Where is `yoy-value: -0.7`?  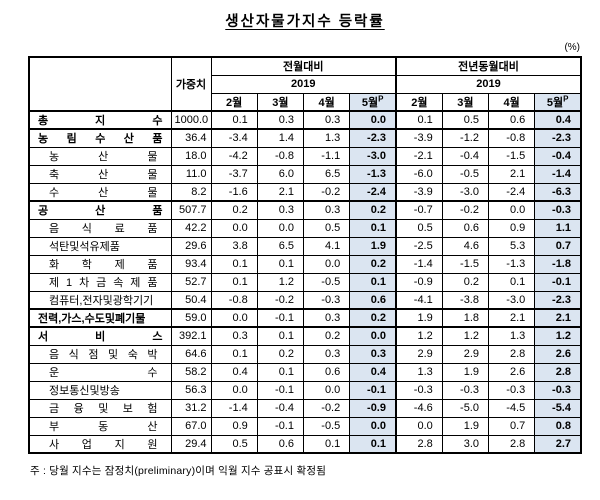
yoy-value: -0.7 is located at coordinates (419, 210).